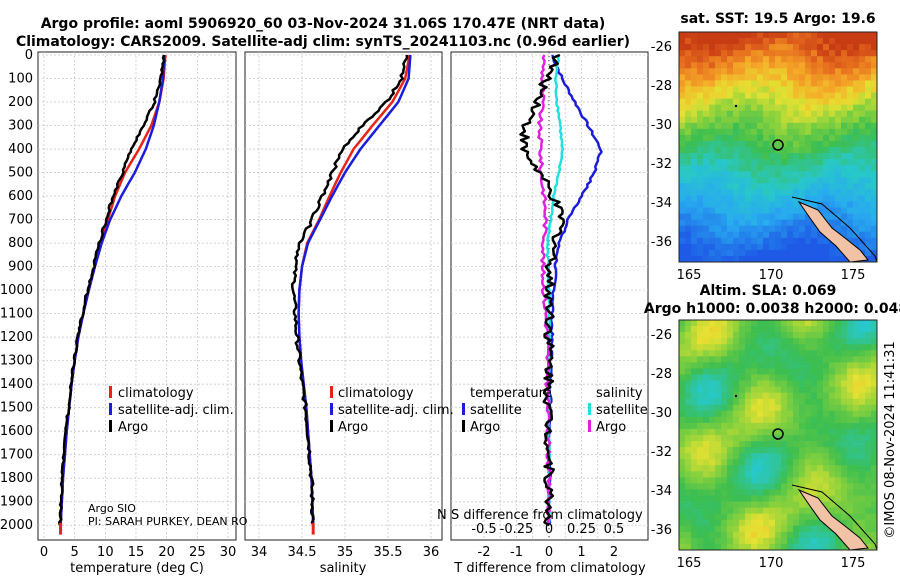 This screenshot has height=580, width=900. What do you see at coordinates (736, 396) in the screenshot?
I see `previous-position-dot` at bounding box center [736, 396].